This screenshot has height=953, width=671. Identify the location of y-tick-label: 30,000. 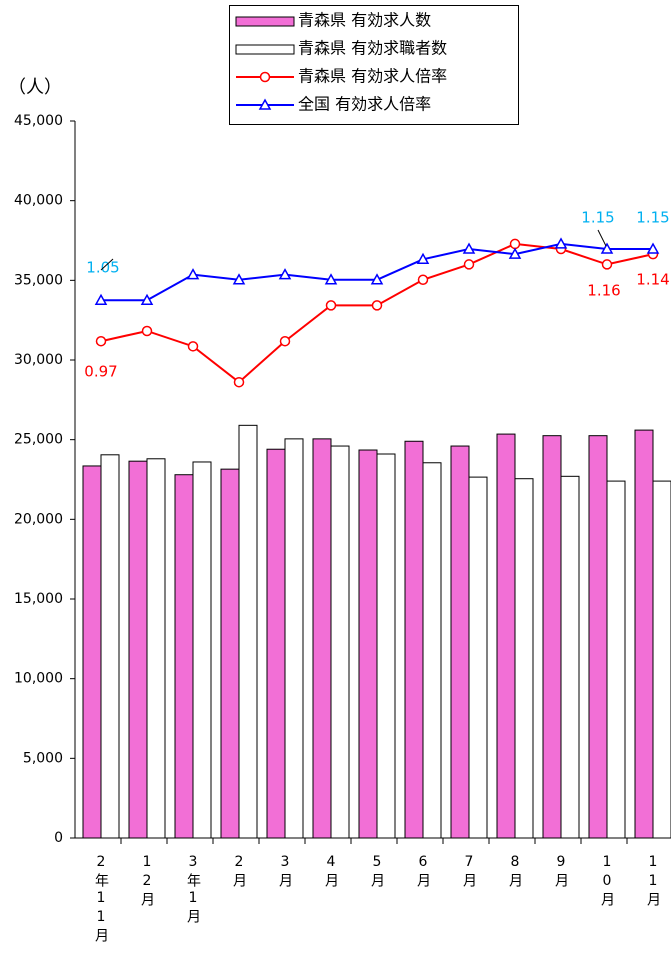
(38, 360).